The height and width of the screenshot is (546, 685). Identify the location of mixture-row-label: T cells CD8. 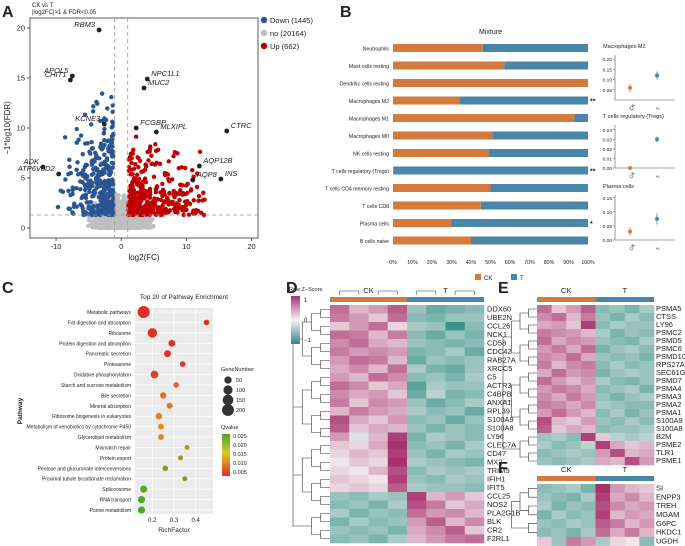
(375, 207).